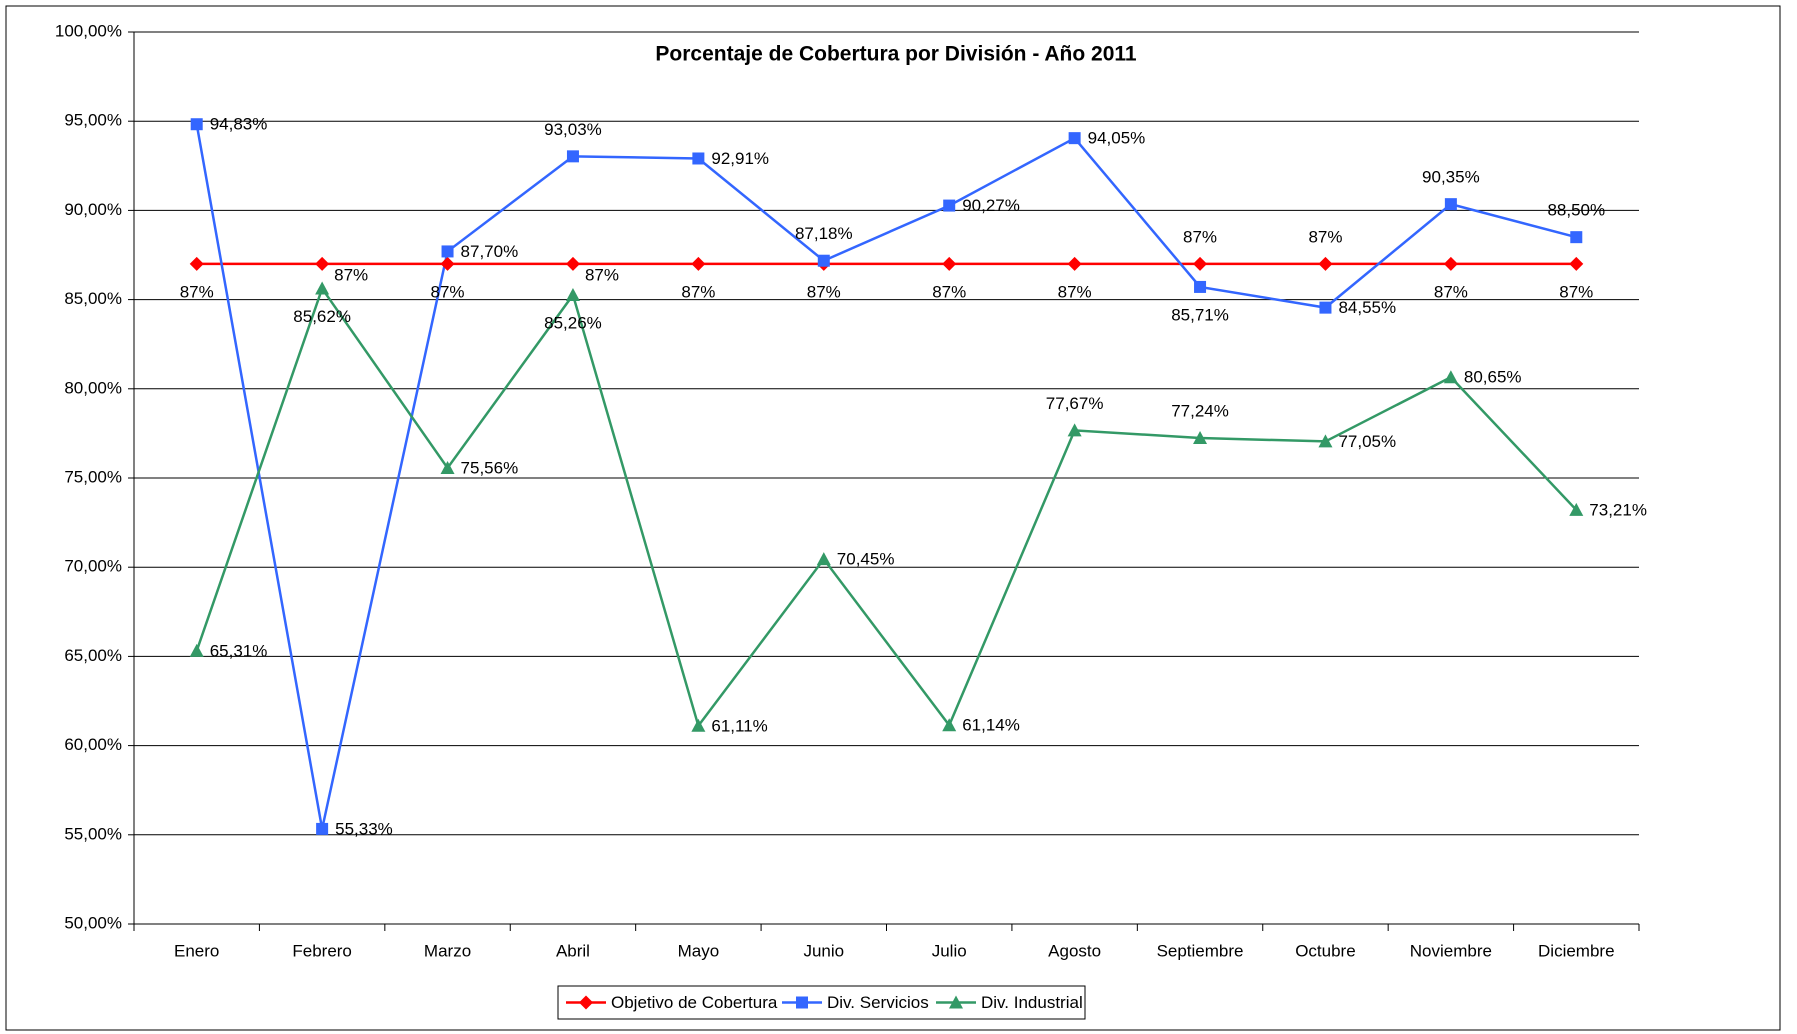 This screenshot has width=1797, height=1034. What do you see at coordinates (699, 950) in the screenshot?
I see `x-tick-label: Mayo` at bounding box center [699, 950].